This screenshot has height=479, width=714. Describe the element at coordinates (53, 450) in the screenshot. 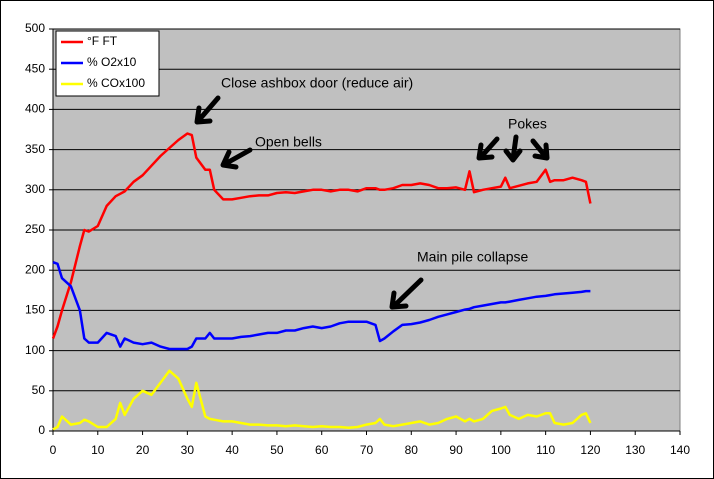

I see `x-tick-label: 0` at that location.